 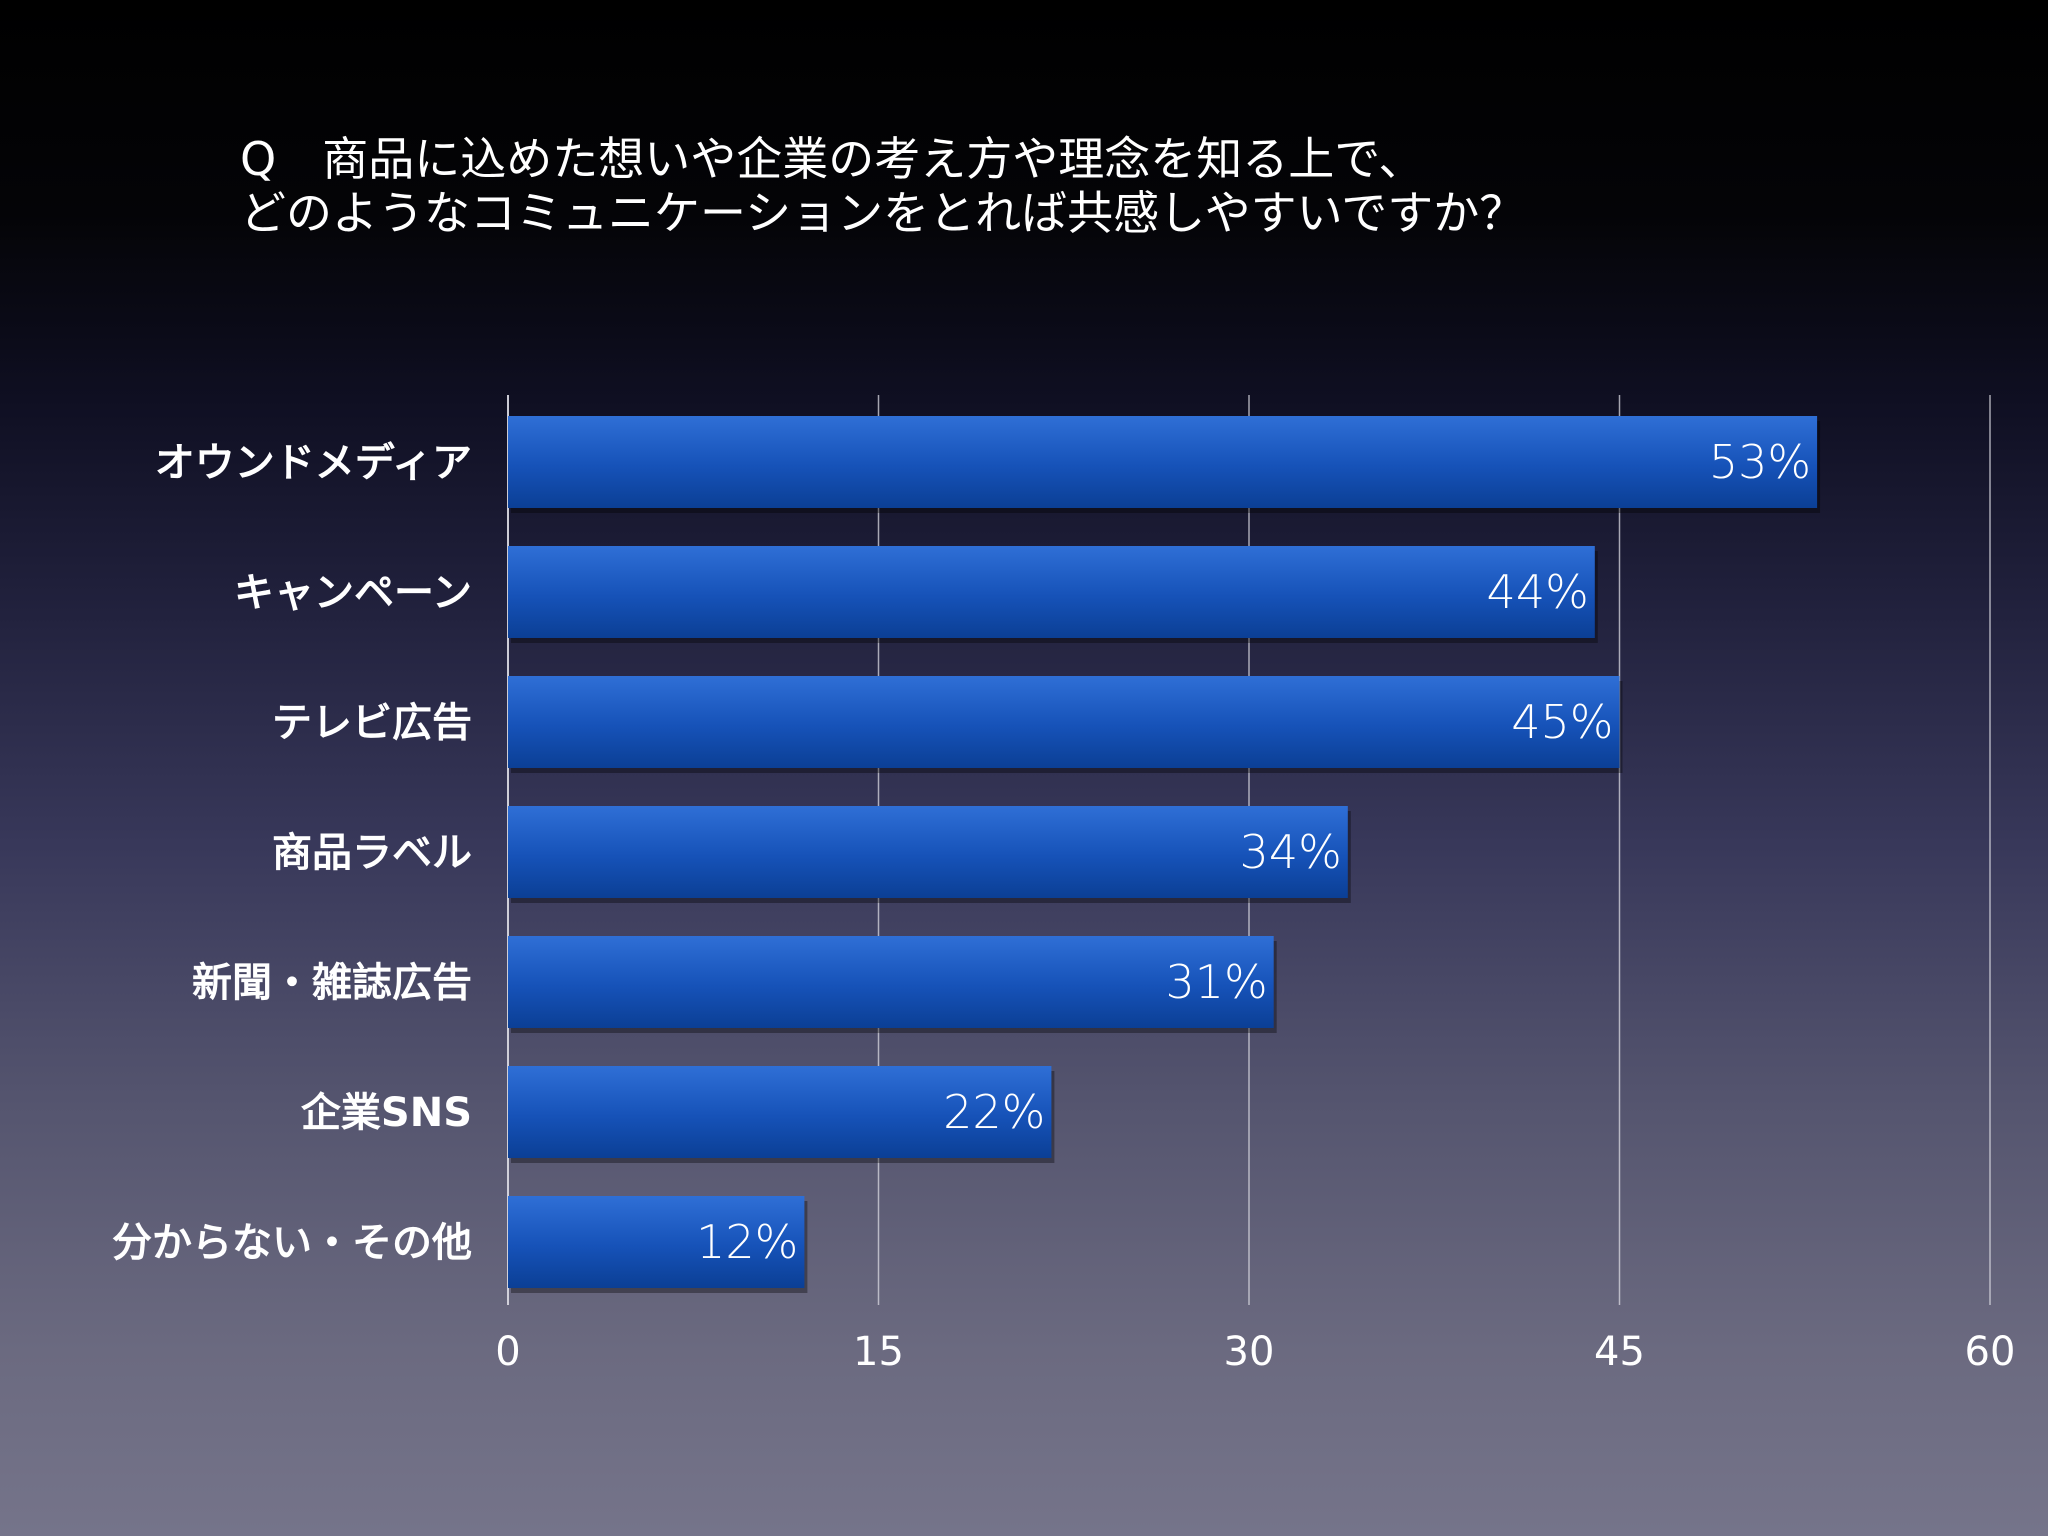 I want to click on bar-value-label: 44%, so click(x=1538, y=592).